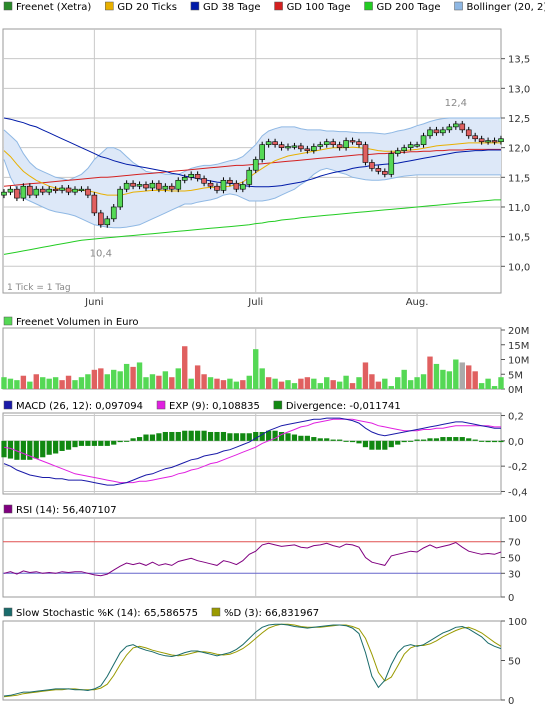 Image resolution: width=545 pixels, height=714 pixels. I want to click on rsi-ytick-label-0: 100, so click(517, 519).